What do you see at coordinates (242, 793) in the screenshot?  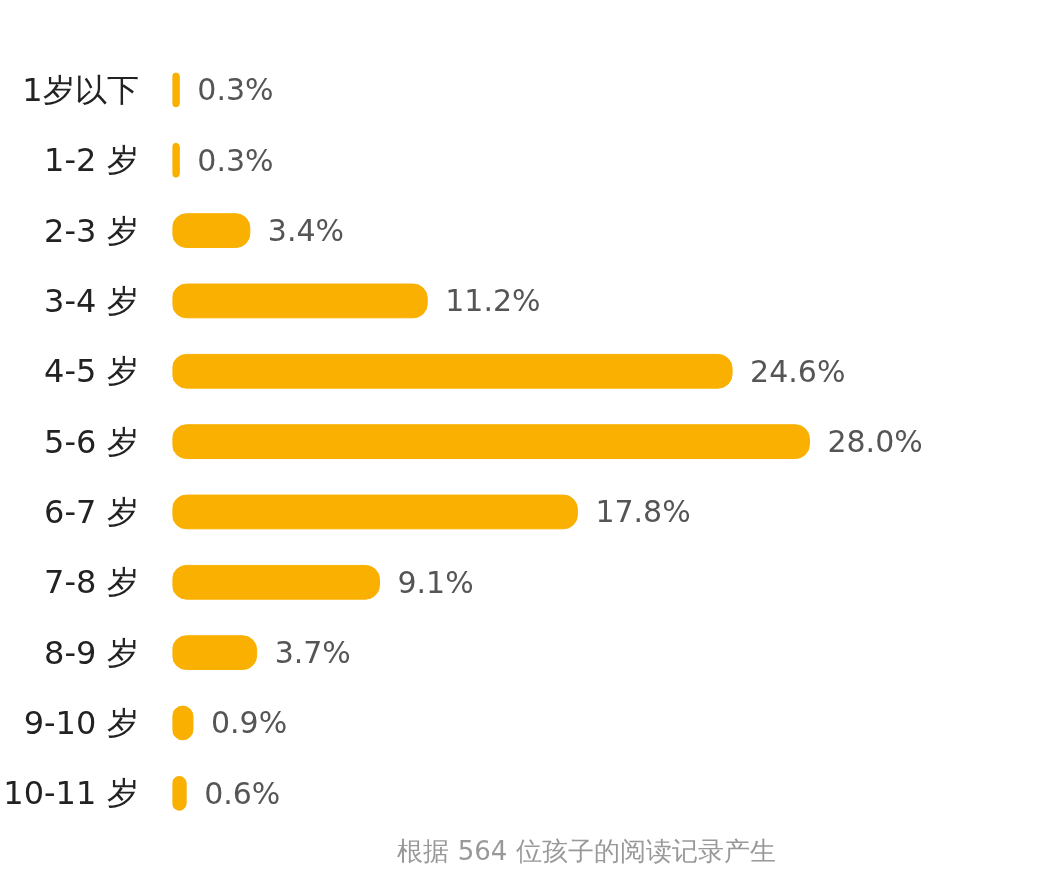 I see `data-label: 0.6%` at bounding box center [242, 793].